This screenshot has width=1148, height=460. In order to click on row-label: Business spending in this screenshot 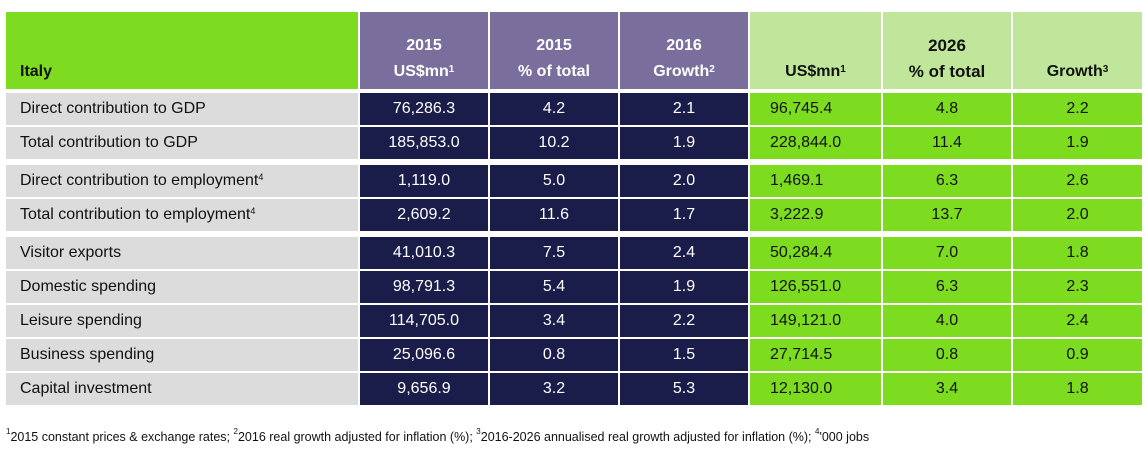, I will do `click(182, 354)`.